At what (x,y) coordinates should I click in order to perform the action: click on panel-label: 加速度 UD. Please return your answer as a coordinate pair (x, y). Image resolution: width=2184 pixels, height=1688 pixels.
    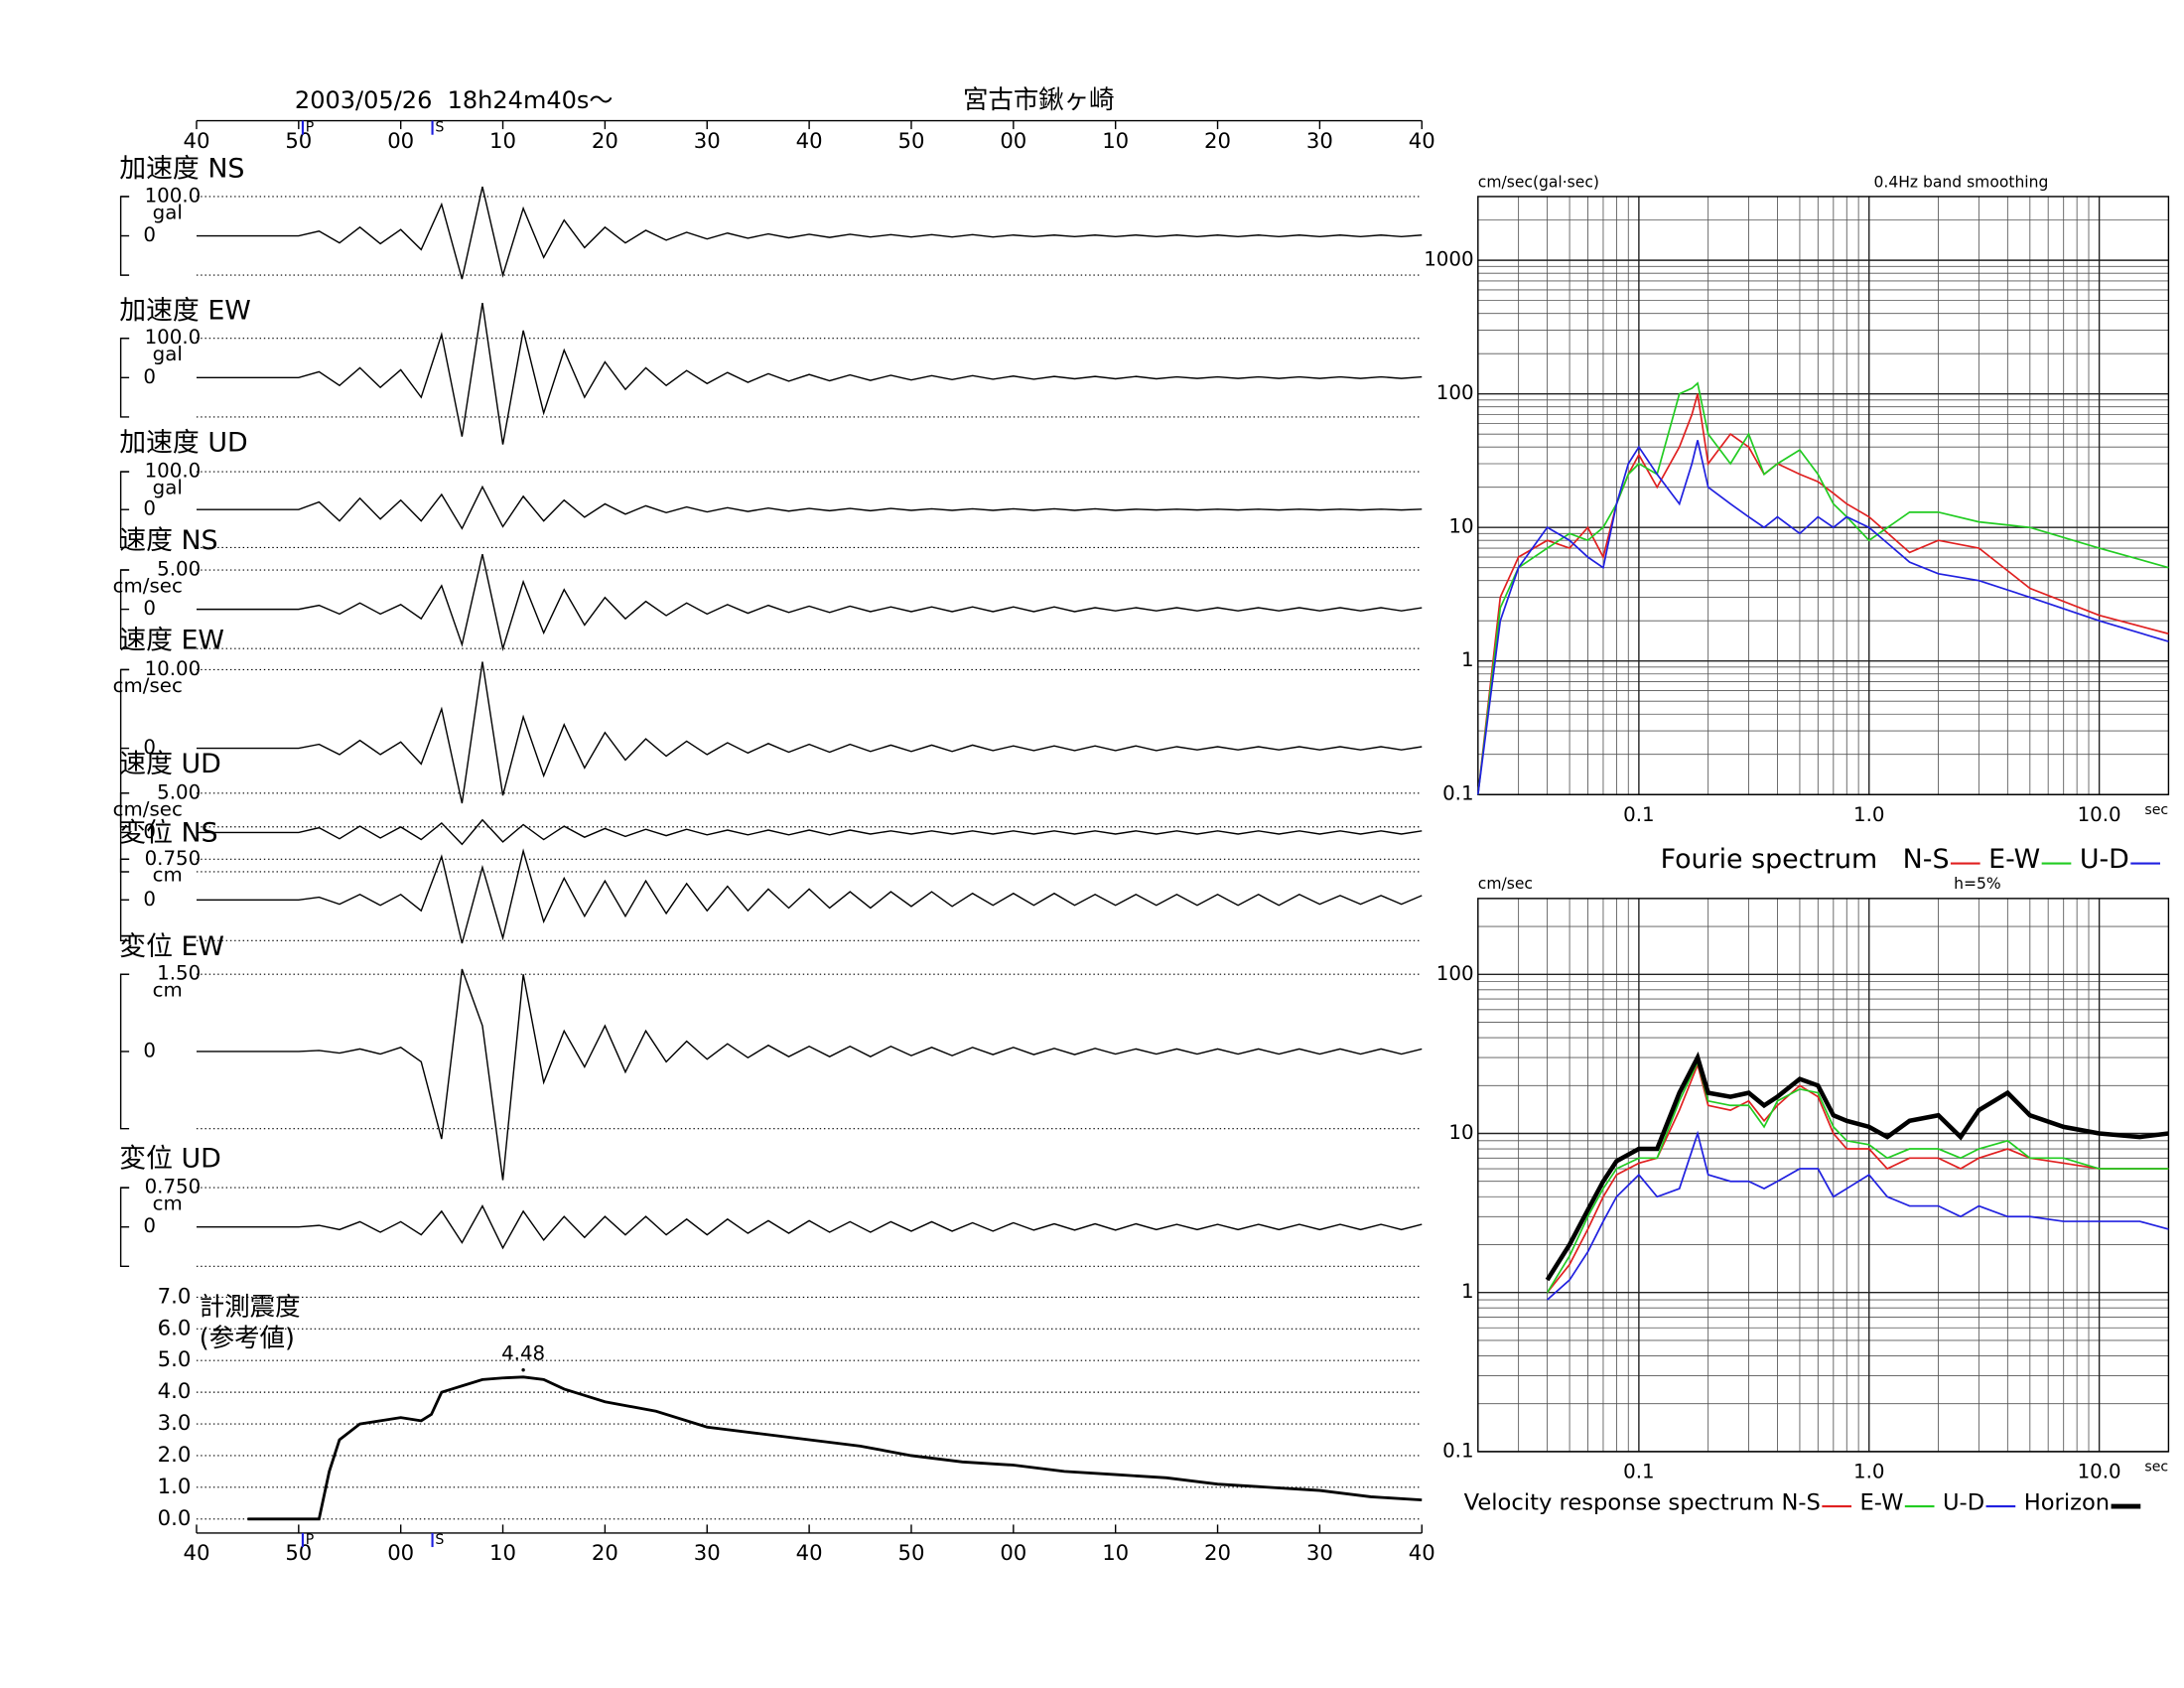
    Looking at the image, I should click on (183, 442).